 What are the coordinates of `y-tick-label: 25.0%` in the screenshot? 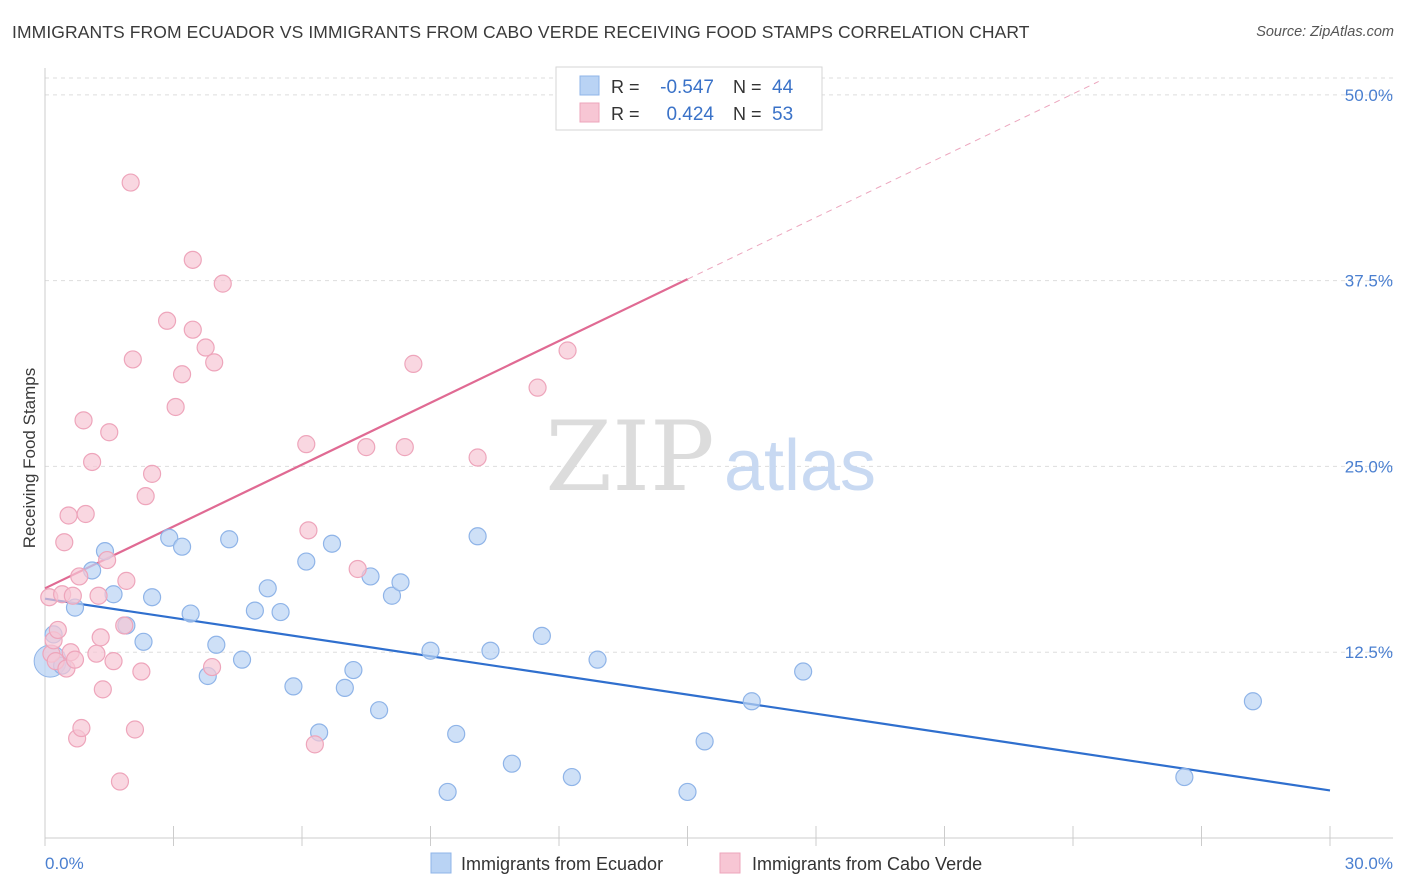 It's located at (1369, 466).